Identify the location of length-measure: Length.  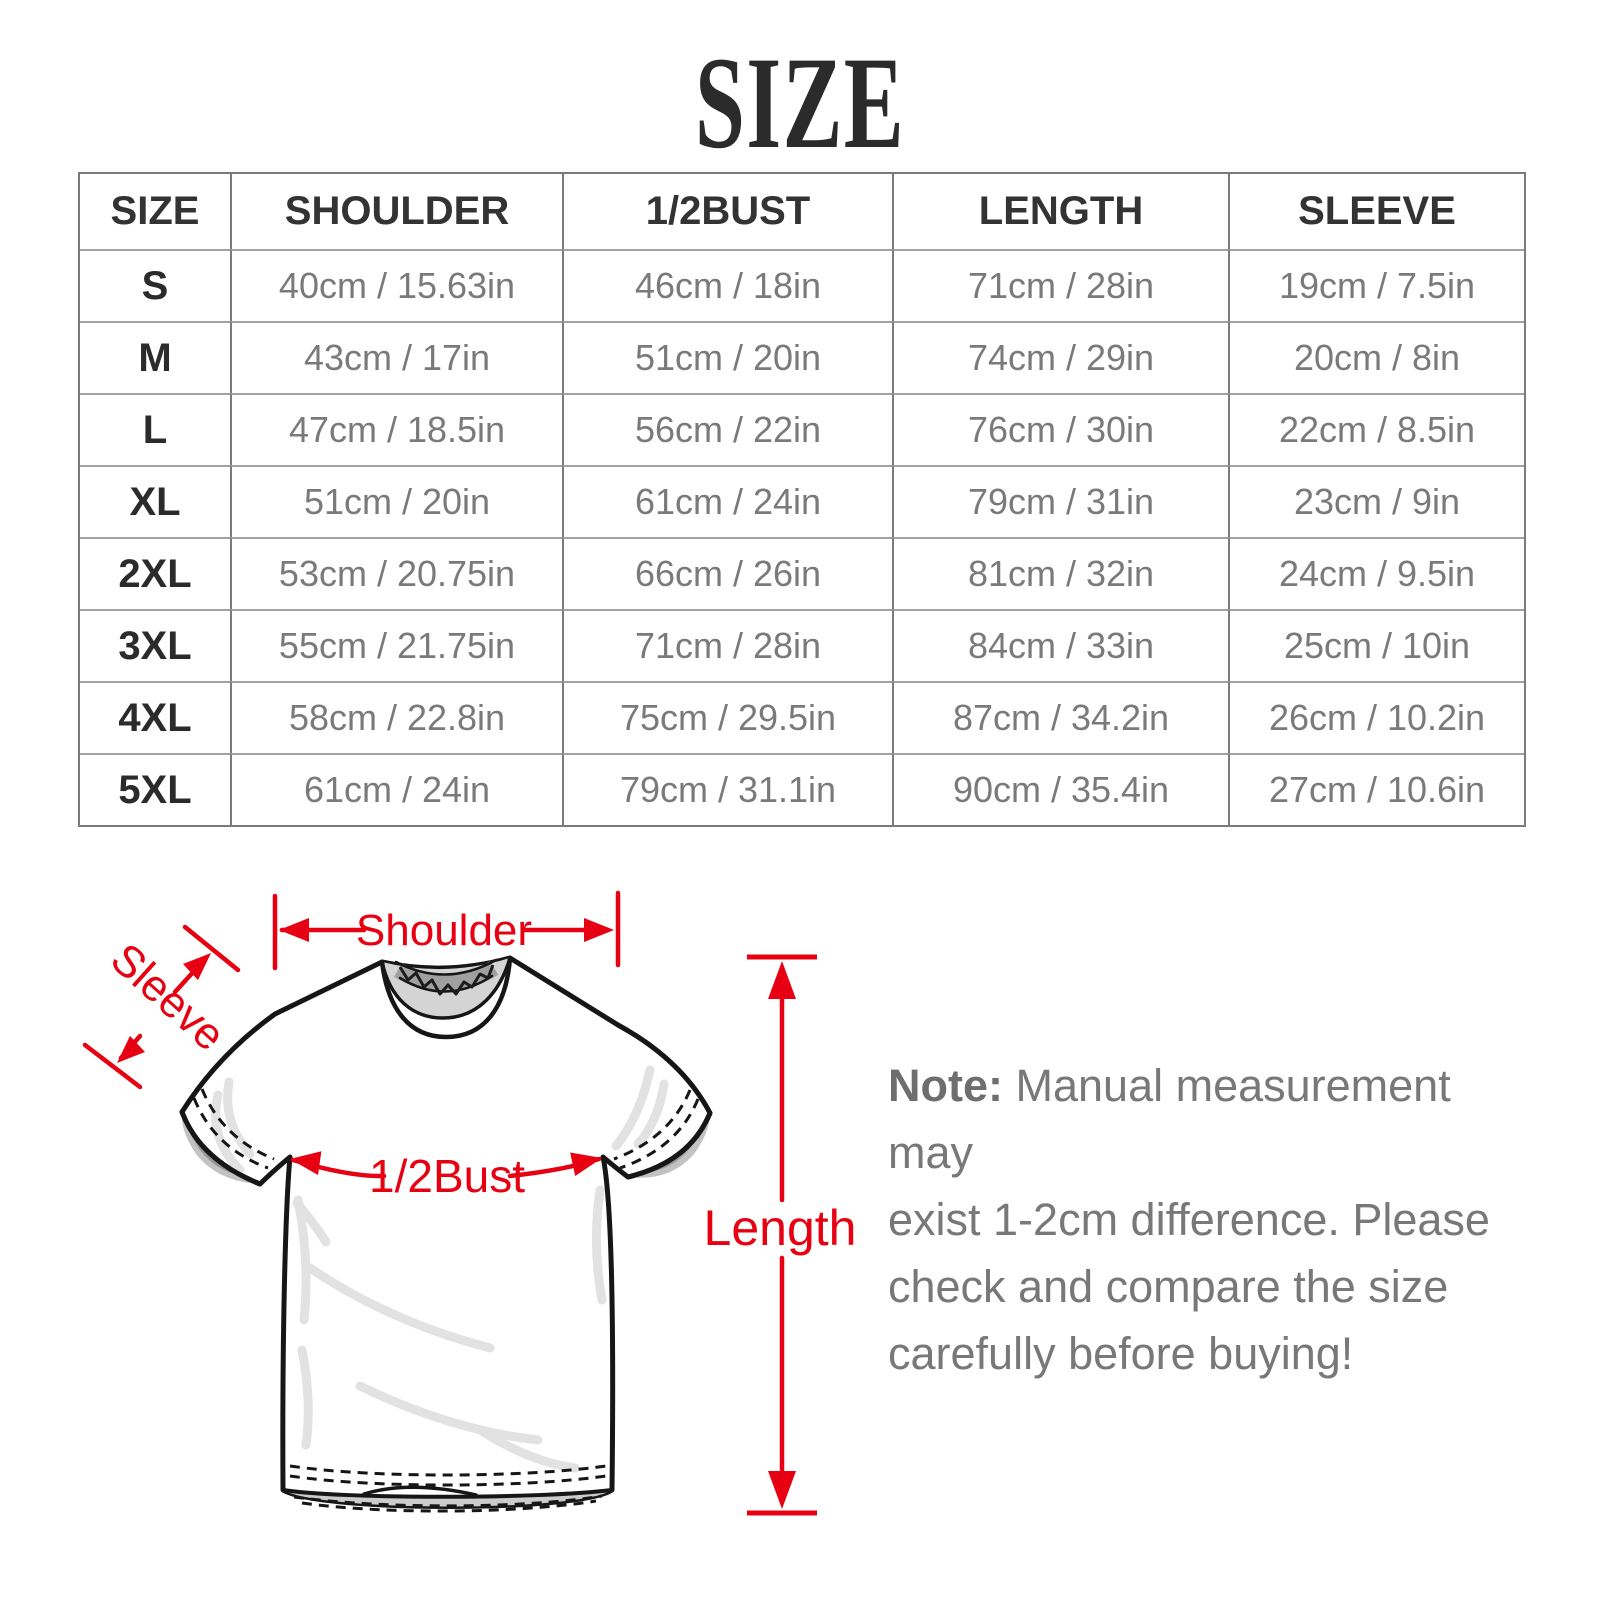
(780, 1235).